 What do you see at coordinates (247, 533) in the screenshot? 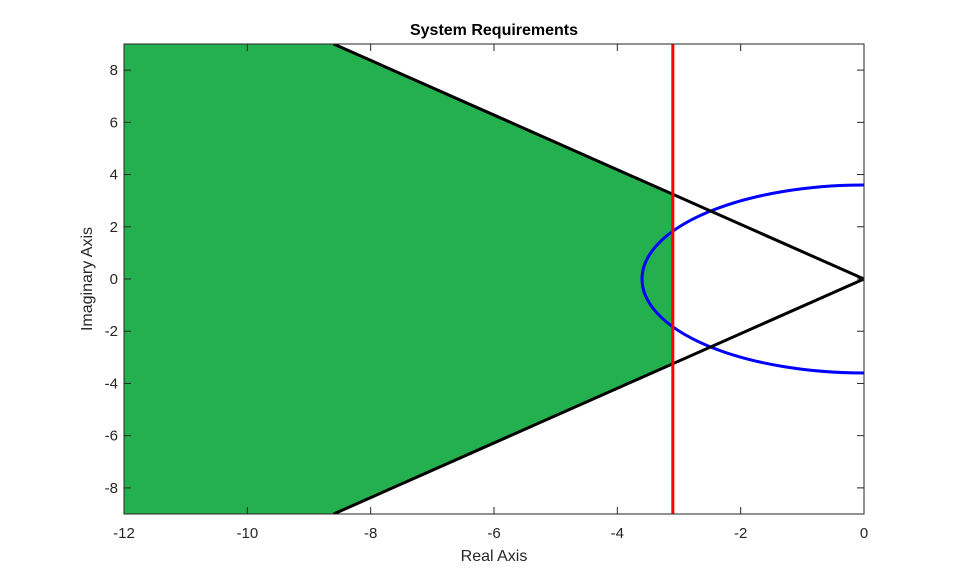
I see `x-tick-label: -10` at bounding box center [247, 533].